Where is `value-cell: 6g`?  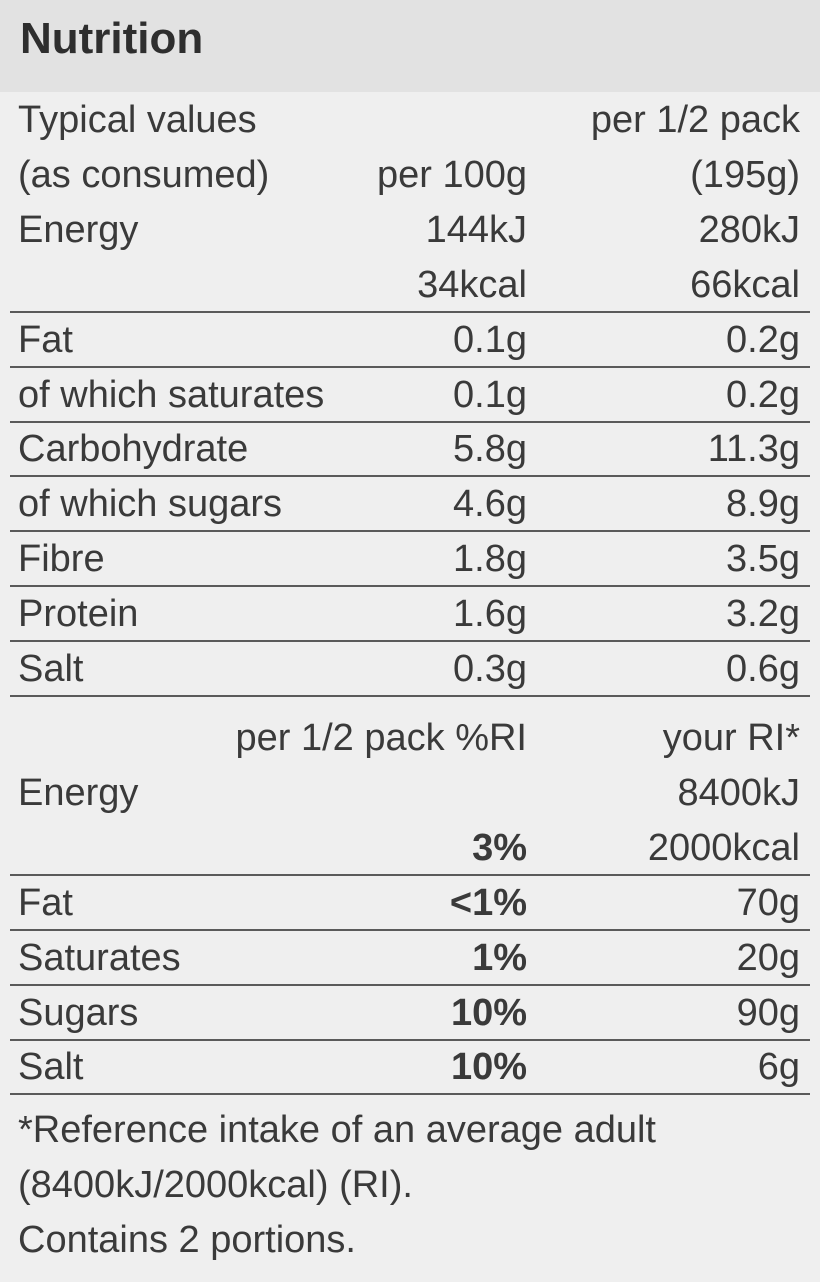 value-cell: 6g is located at coordinates (778, 1067).